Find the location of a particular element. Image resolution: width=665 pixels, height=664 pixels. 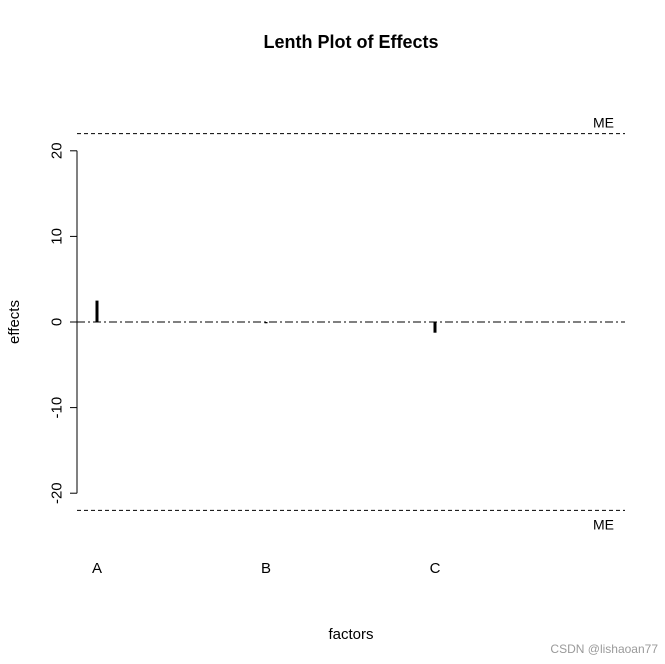

y-tick-label-0: -20 is located at coordinates (57, 493).